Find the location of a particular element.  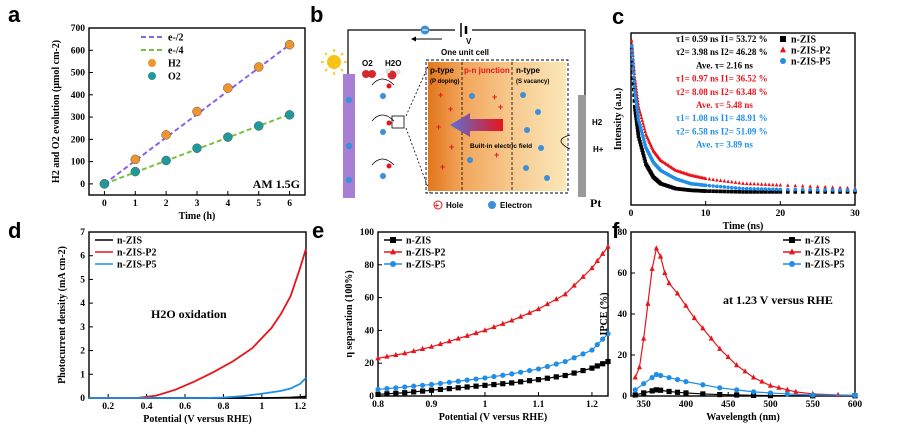

ntype-label: n-type is located at coordinates (528, 70).